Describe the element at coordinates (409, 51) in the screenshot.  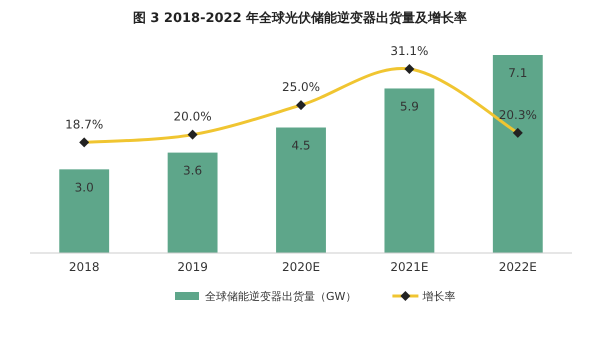
I see `data-label: 31.1%` at that location.